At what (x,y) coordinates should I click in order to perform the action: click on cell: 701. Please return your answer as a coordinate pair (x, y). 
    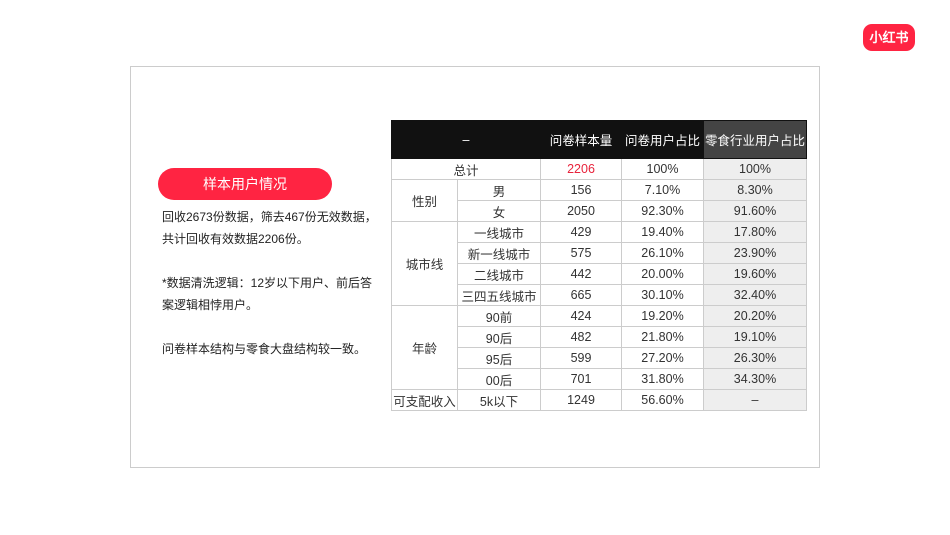
    Looking at the image, I should click on (581, 379).